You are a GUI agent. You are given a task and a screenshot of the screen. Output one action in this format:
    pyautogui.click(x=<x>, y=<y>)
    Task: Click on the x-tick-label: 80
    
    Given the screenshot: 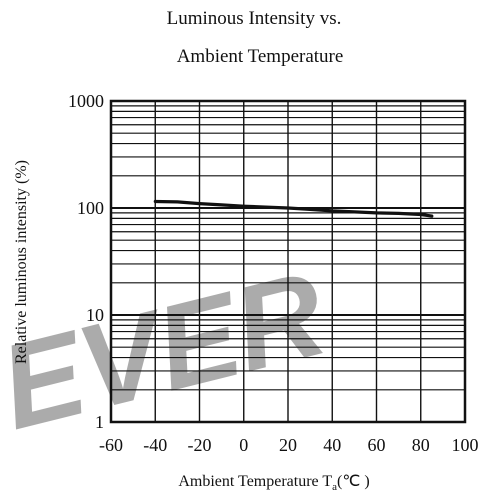 What is the action you would take?
    pyautogui.click(x=421, y=445)
    